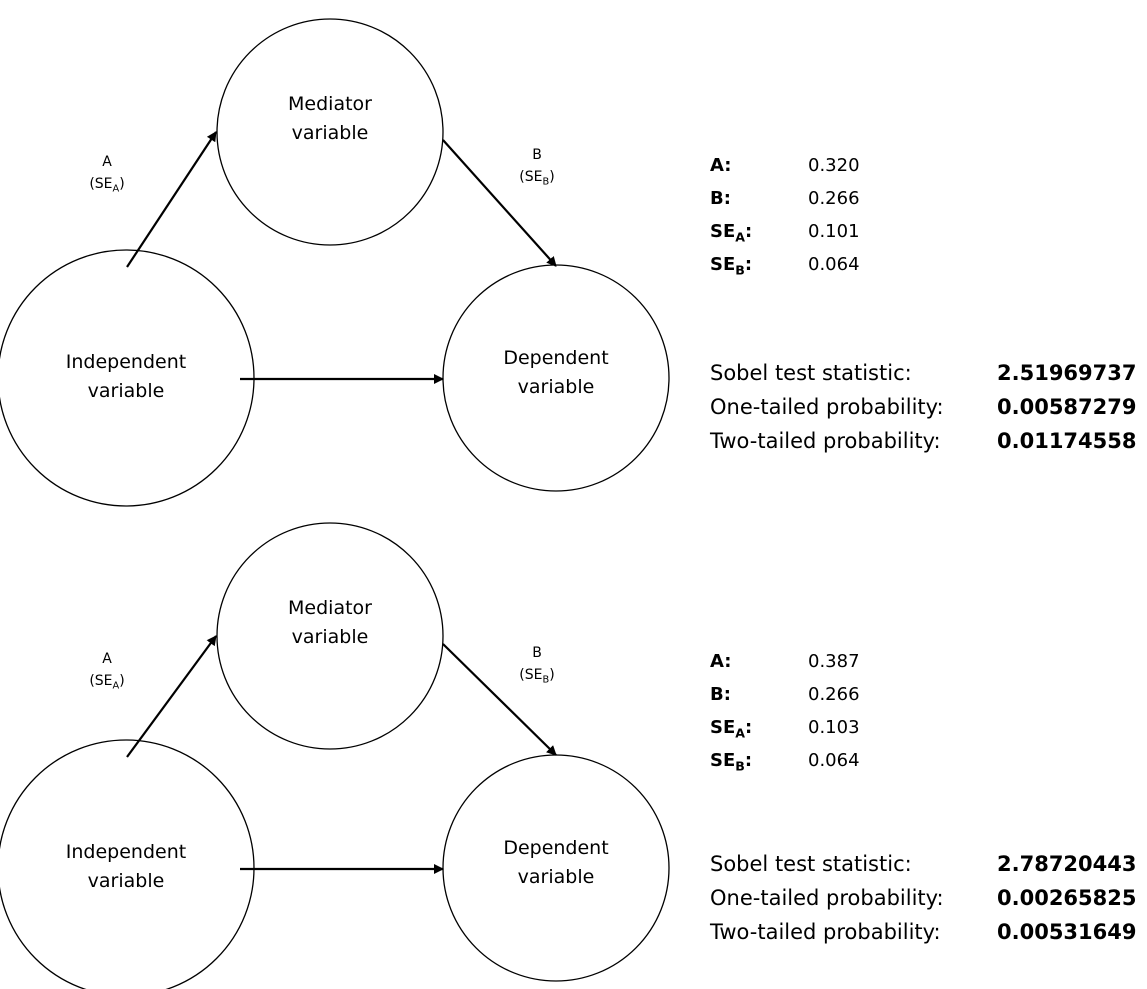  I want to click on param-a-value: 0.387, so click(834, 661).